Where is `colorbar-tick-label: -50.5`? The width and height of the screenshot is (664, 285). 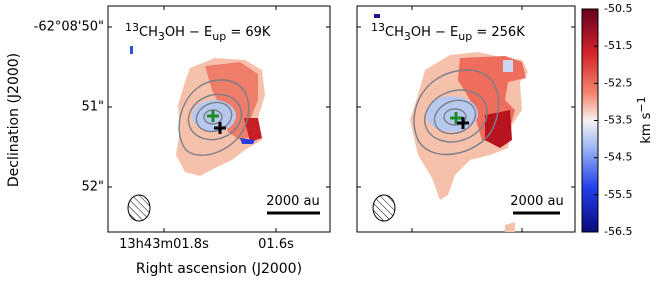
colorbar-tick-label: -50.5 is located at coordinates (618, 8).